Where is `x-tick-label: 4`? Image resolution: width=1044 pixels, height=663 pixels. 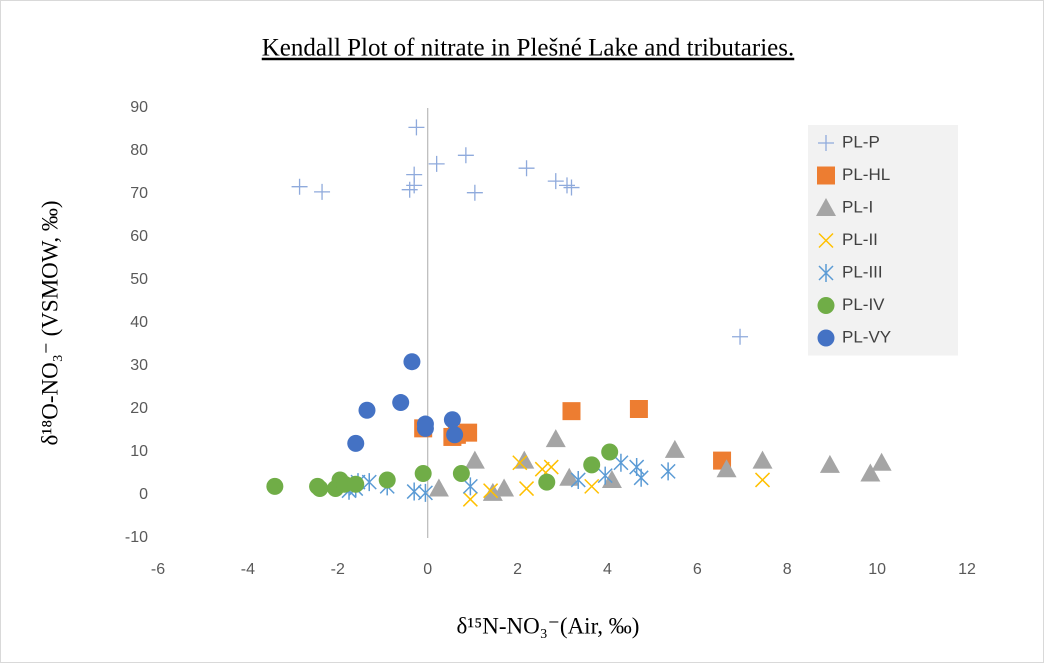
x-tick-label: 4 is located at coordinates (607, 569).